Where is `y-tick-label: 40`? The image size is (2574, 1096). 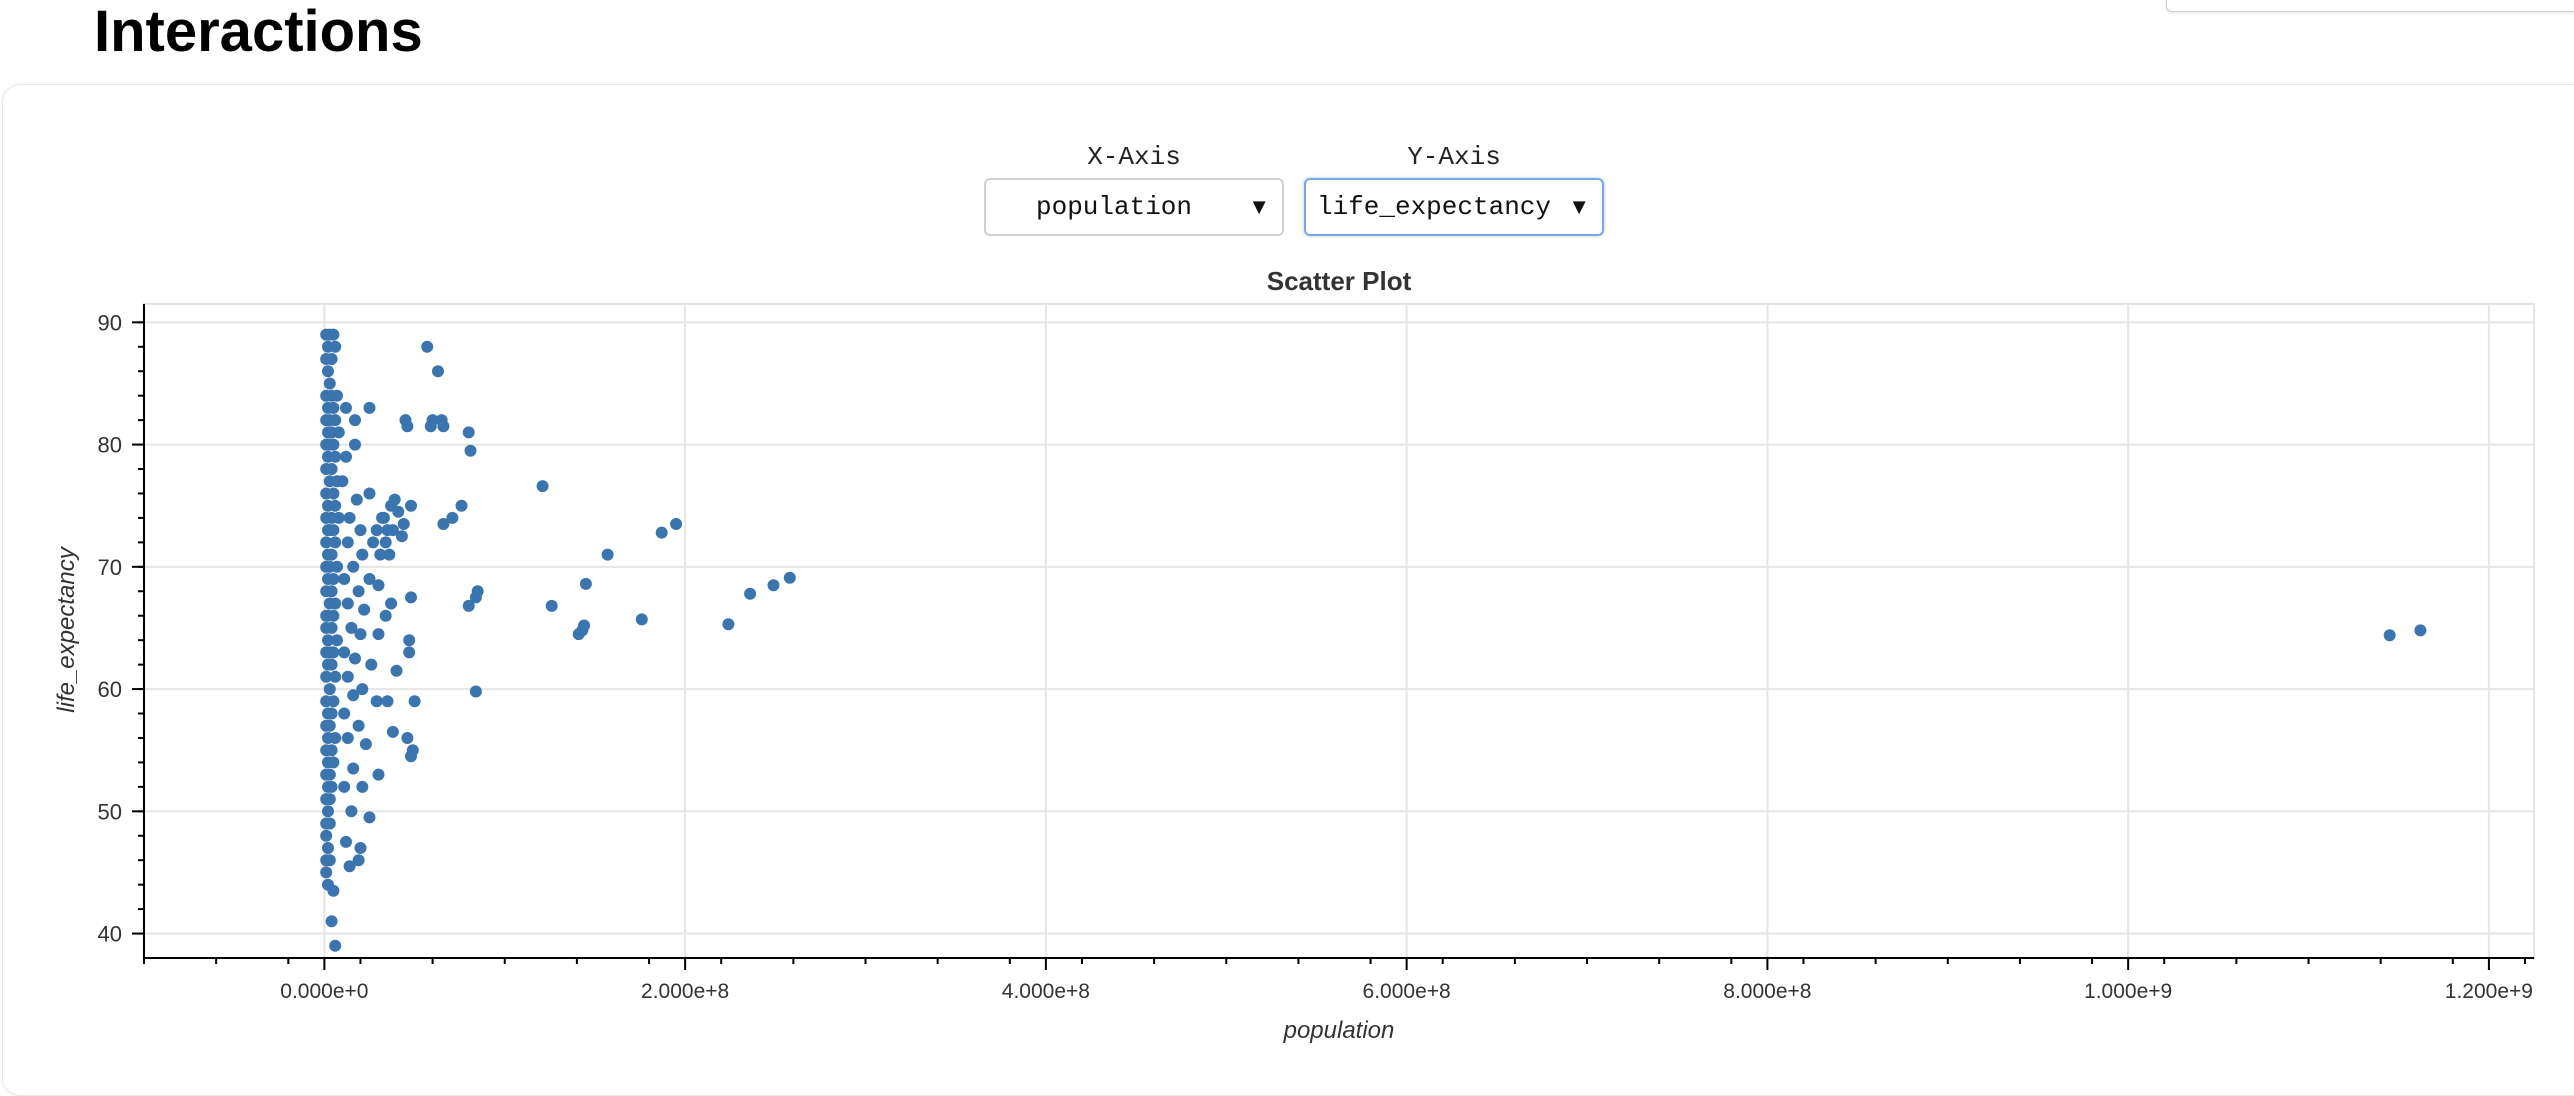 y-tick-label: 40 is located at coordinates (110, 934).